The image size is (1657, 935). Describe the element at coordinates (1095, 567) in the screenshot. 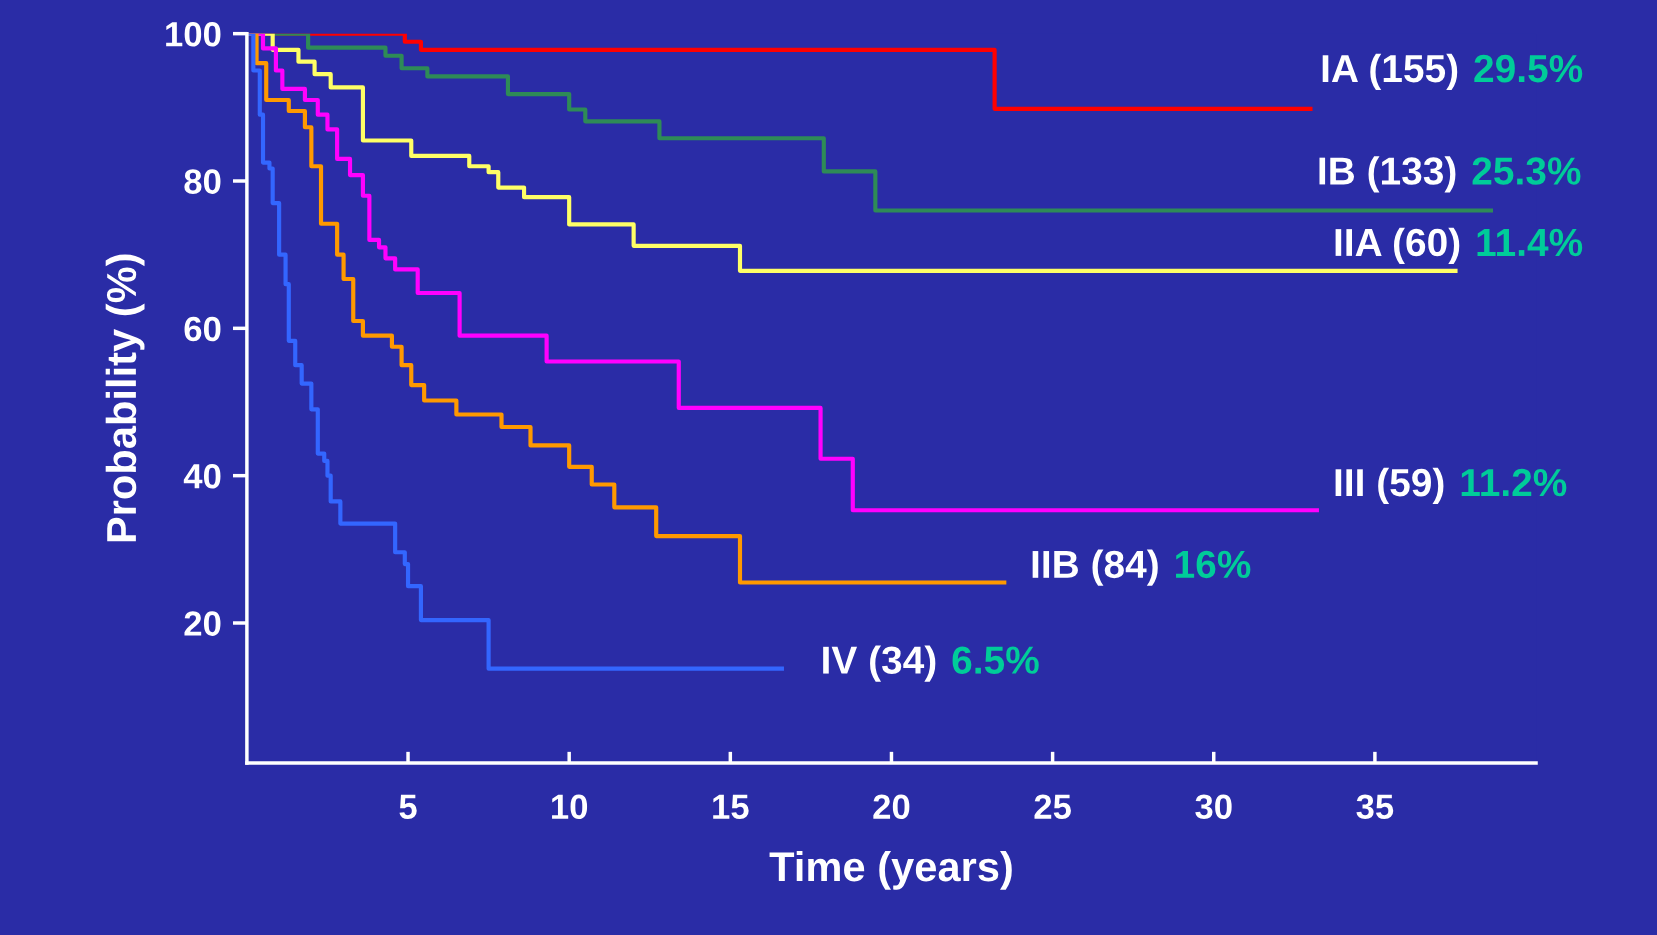

I see `series-label: IIB (84)` at that location.